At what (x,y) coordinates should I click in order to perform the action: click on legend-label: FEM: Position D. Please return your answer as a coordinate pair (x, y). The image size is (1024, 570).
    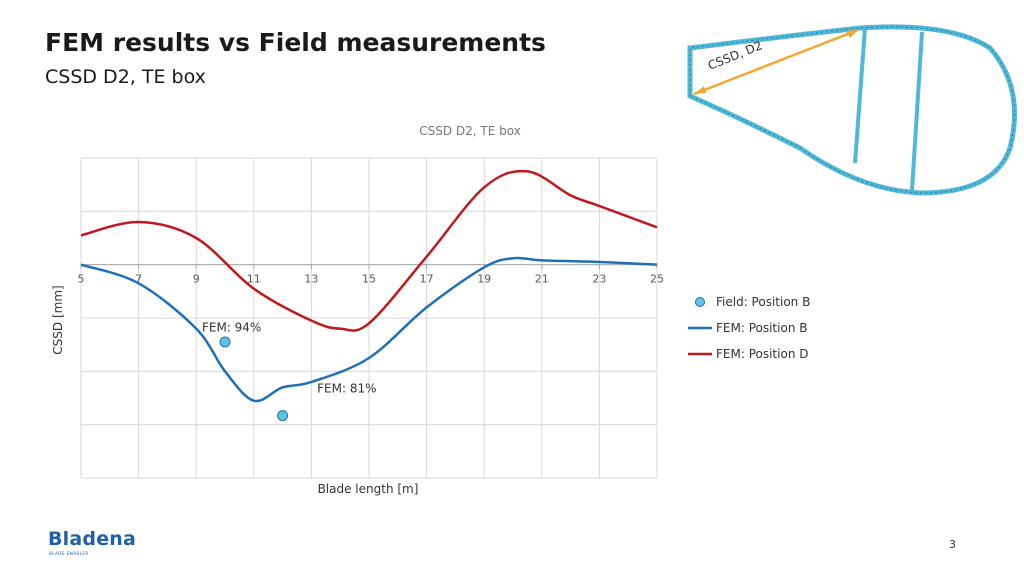
    Looking at the image, I should click on (762, 354).